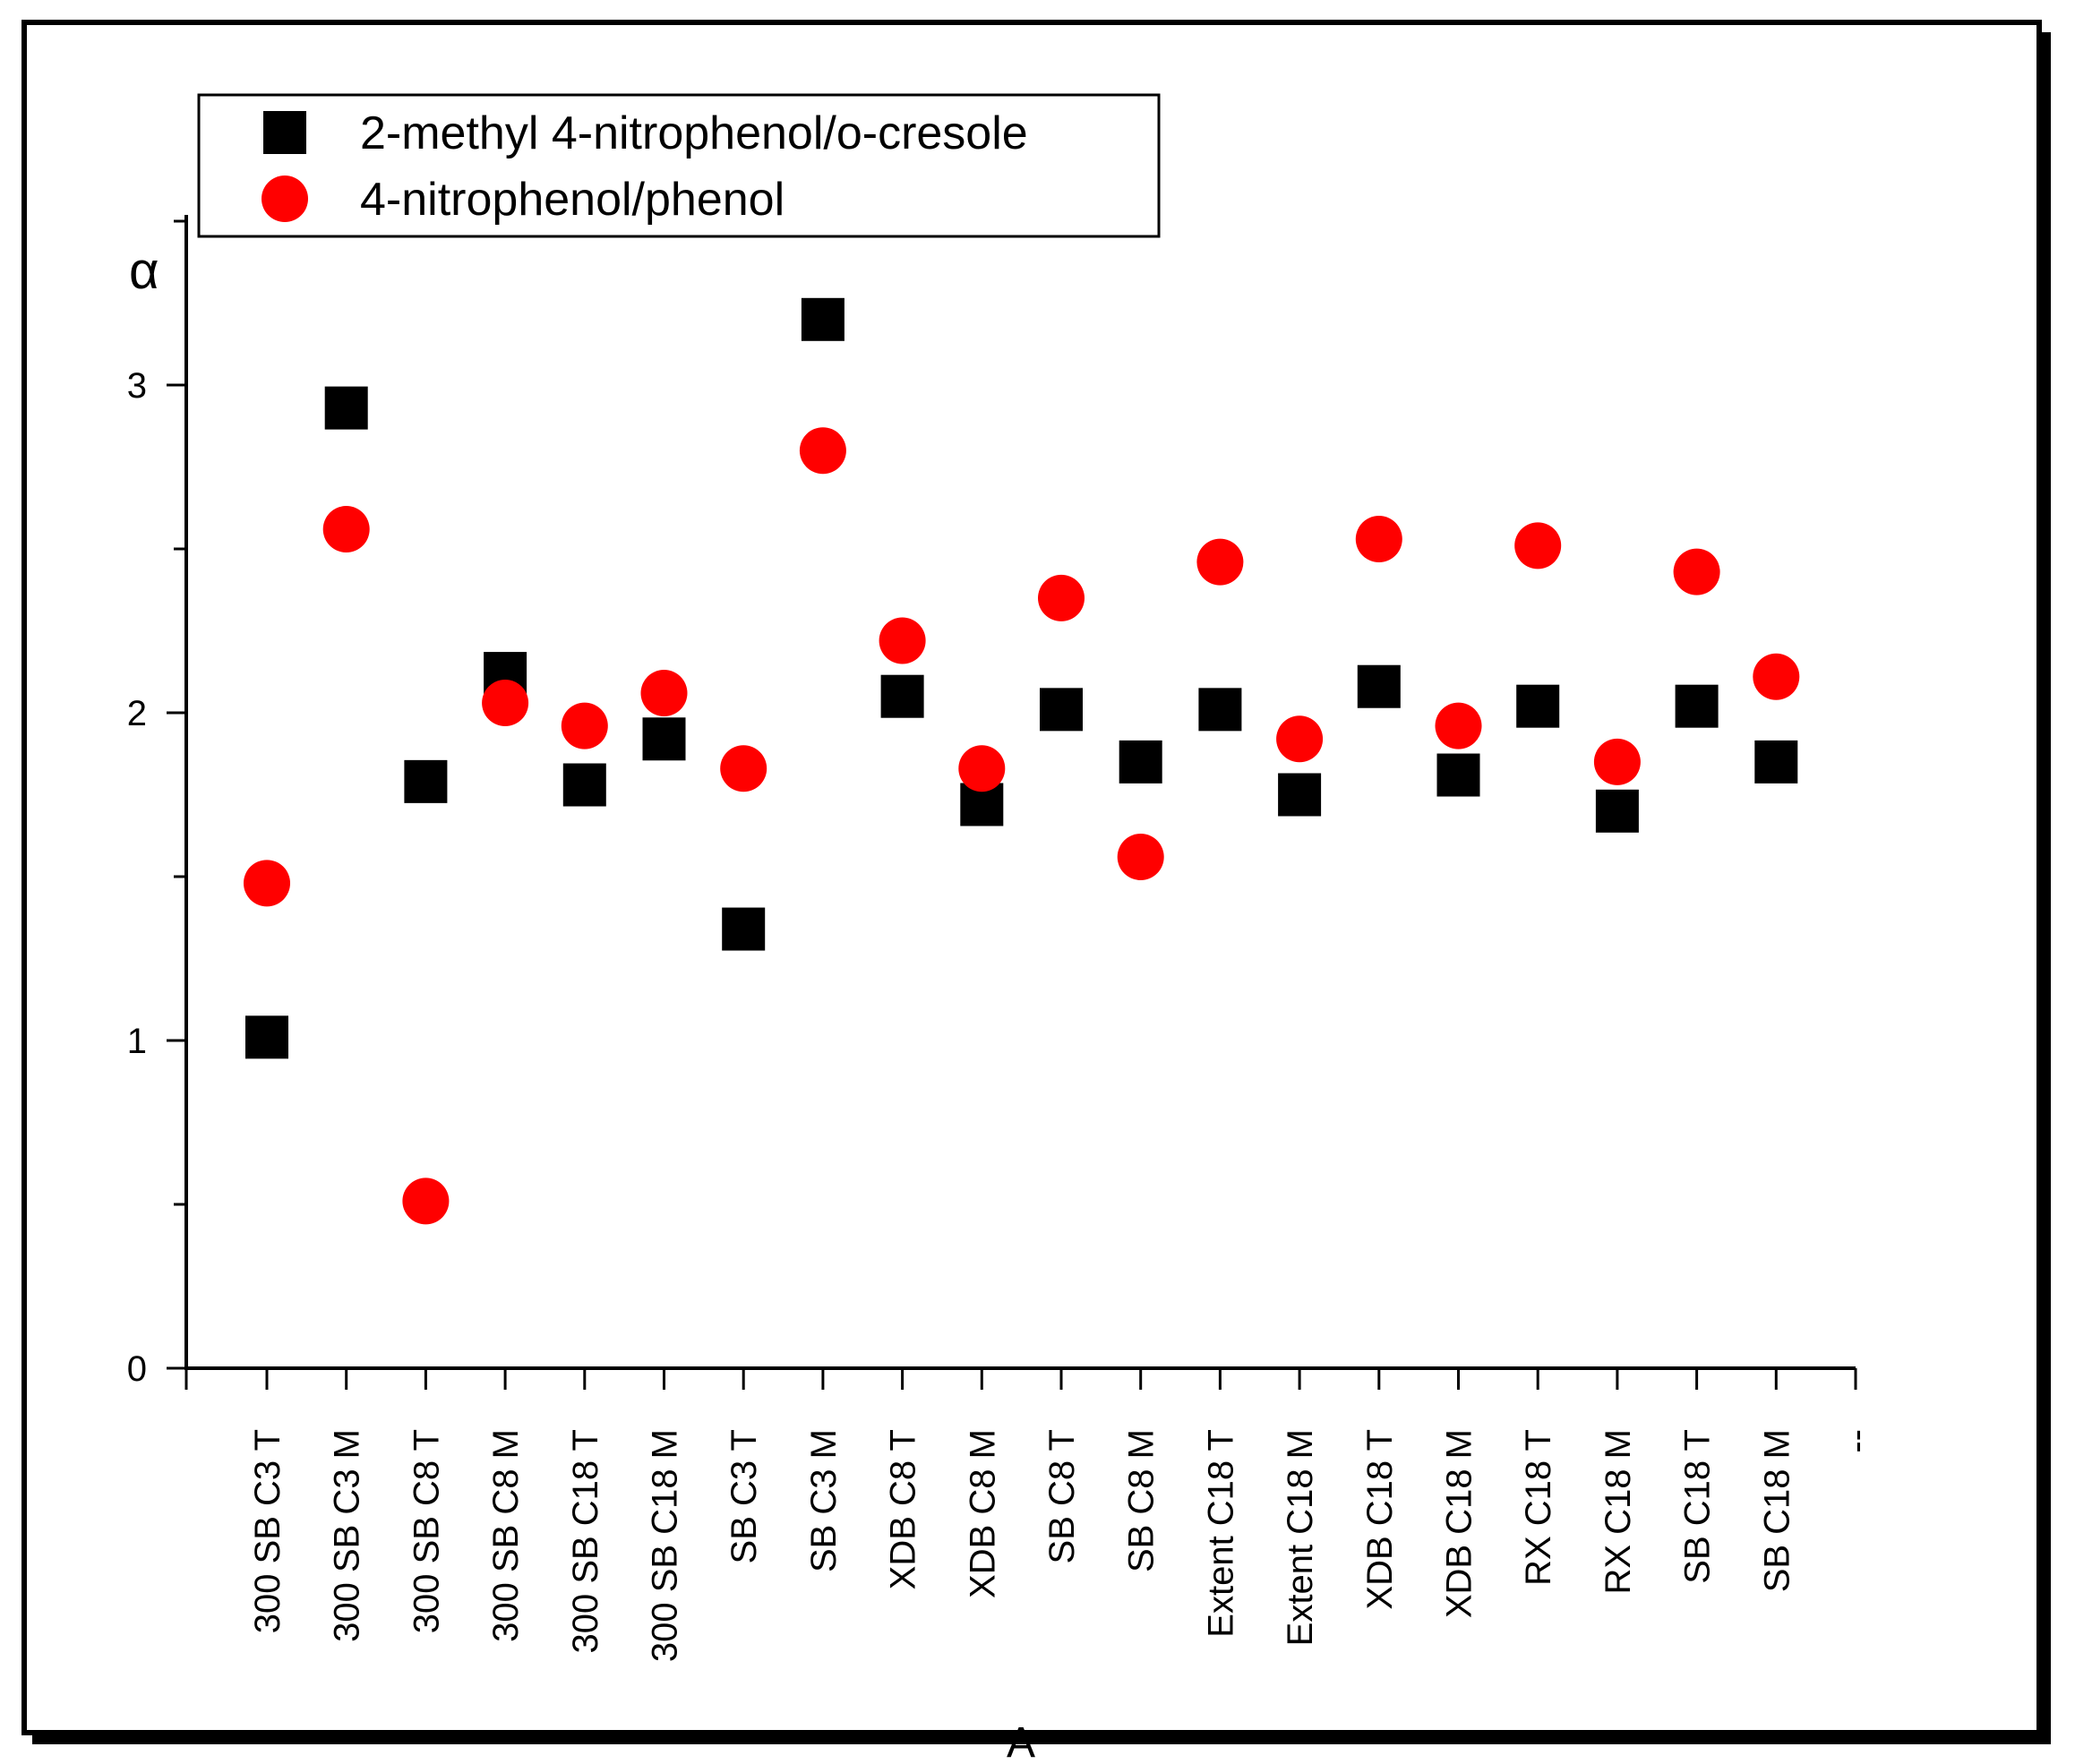 The height and width of the screenshot is (1764, 2075). I want to click on x-tick-label: 300 SB C8 T, so click(426, 1531).